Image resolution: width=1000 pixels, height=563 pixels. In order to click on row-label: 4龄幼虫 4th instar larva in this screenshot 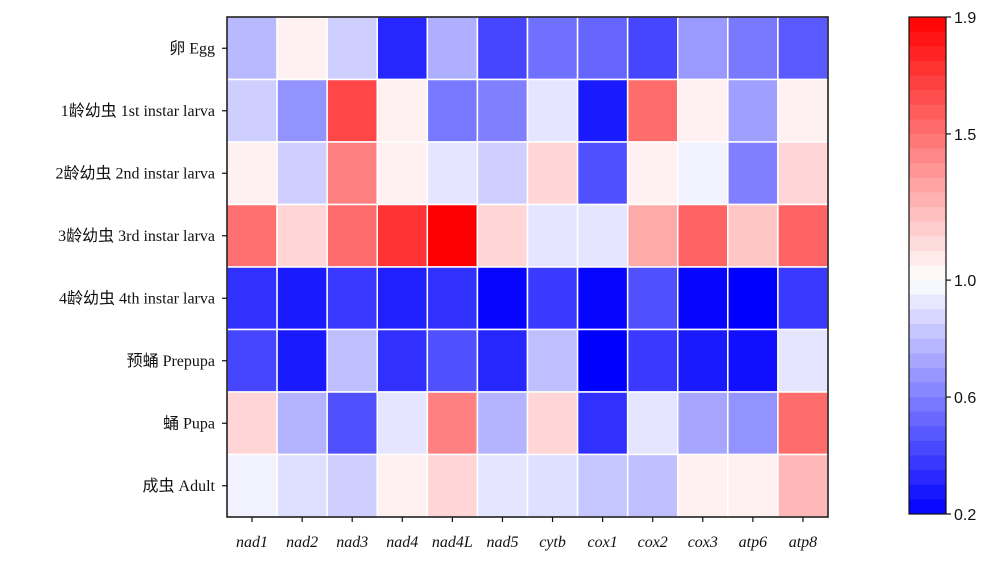, I will do `click(137, 298)`.